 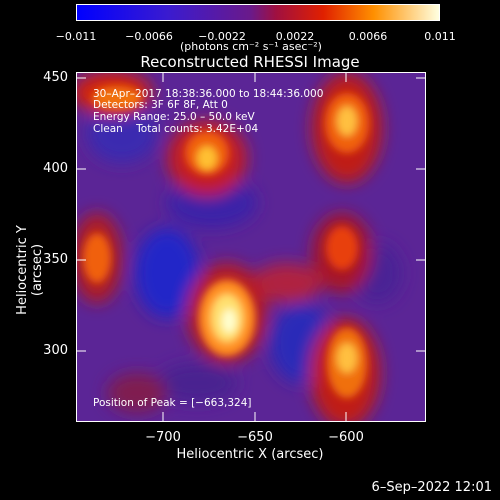 I want to click on colorbar-tick: 0.0066, so click(x=368, y=36).